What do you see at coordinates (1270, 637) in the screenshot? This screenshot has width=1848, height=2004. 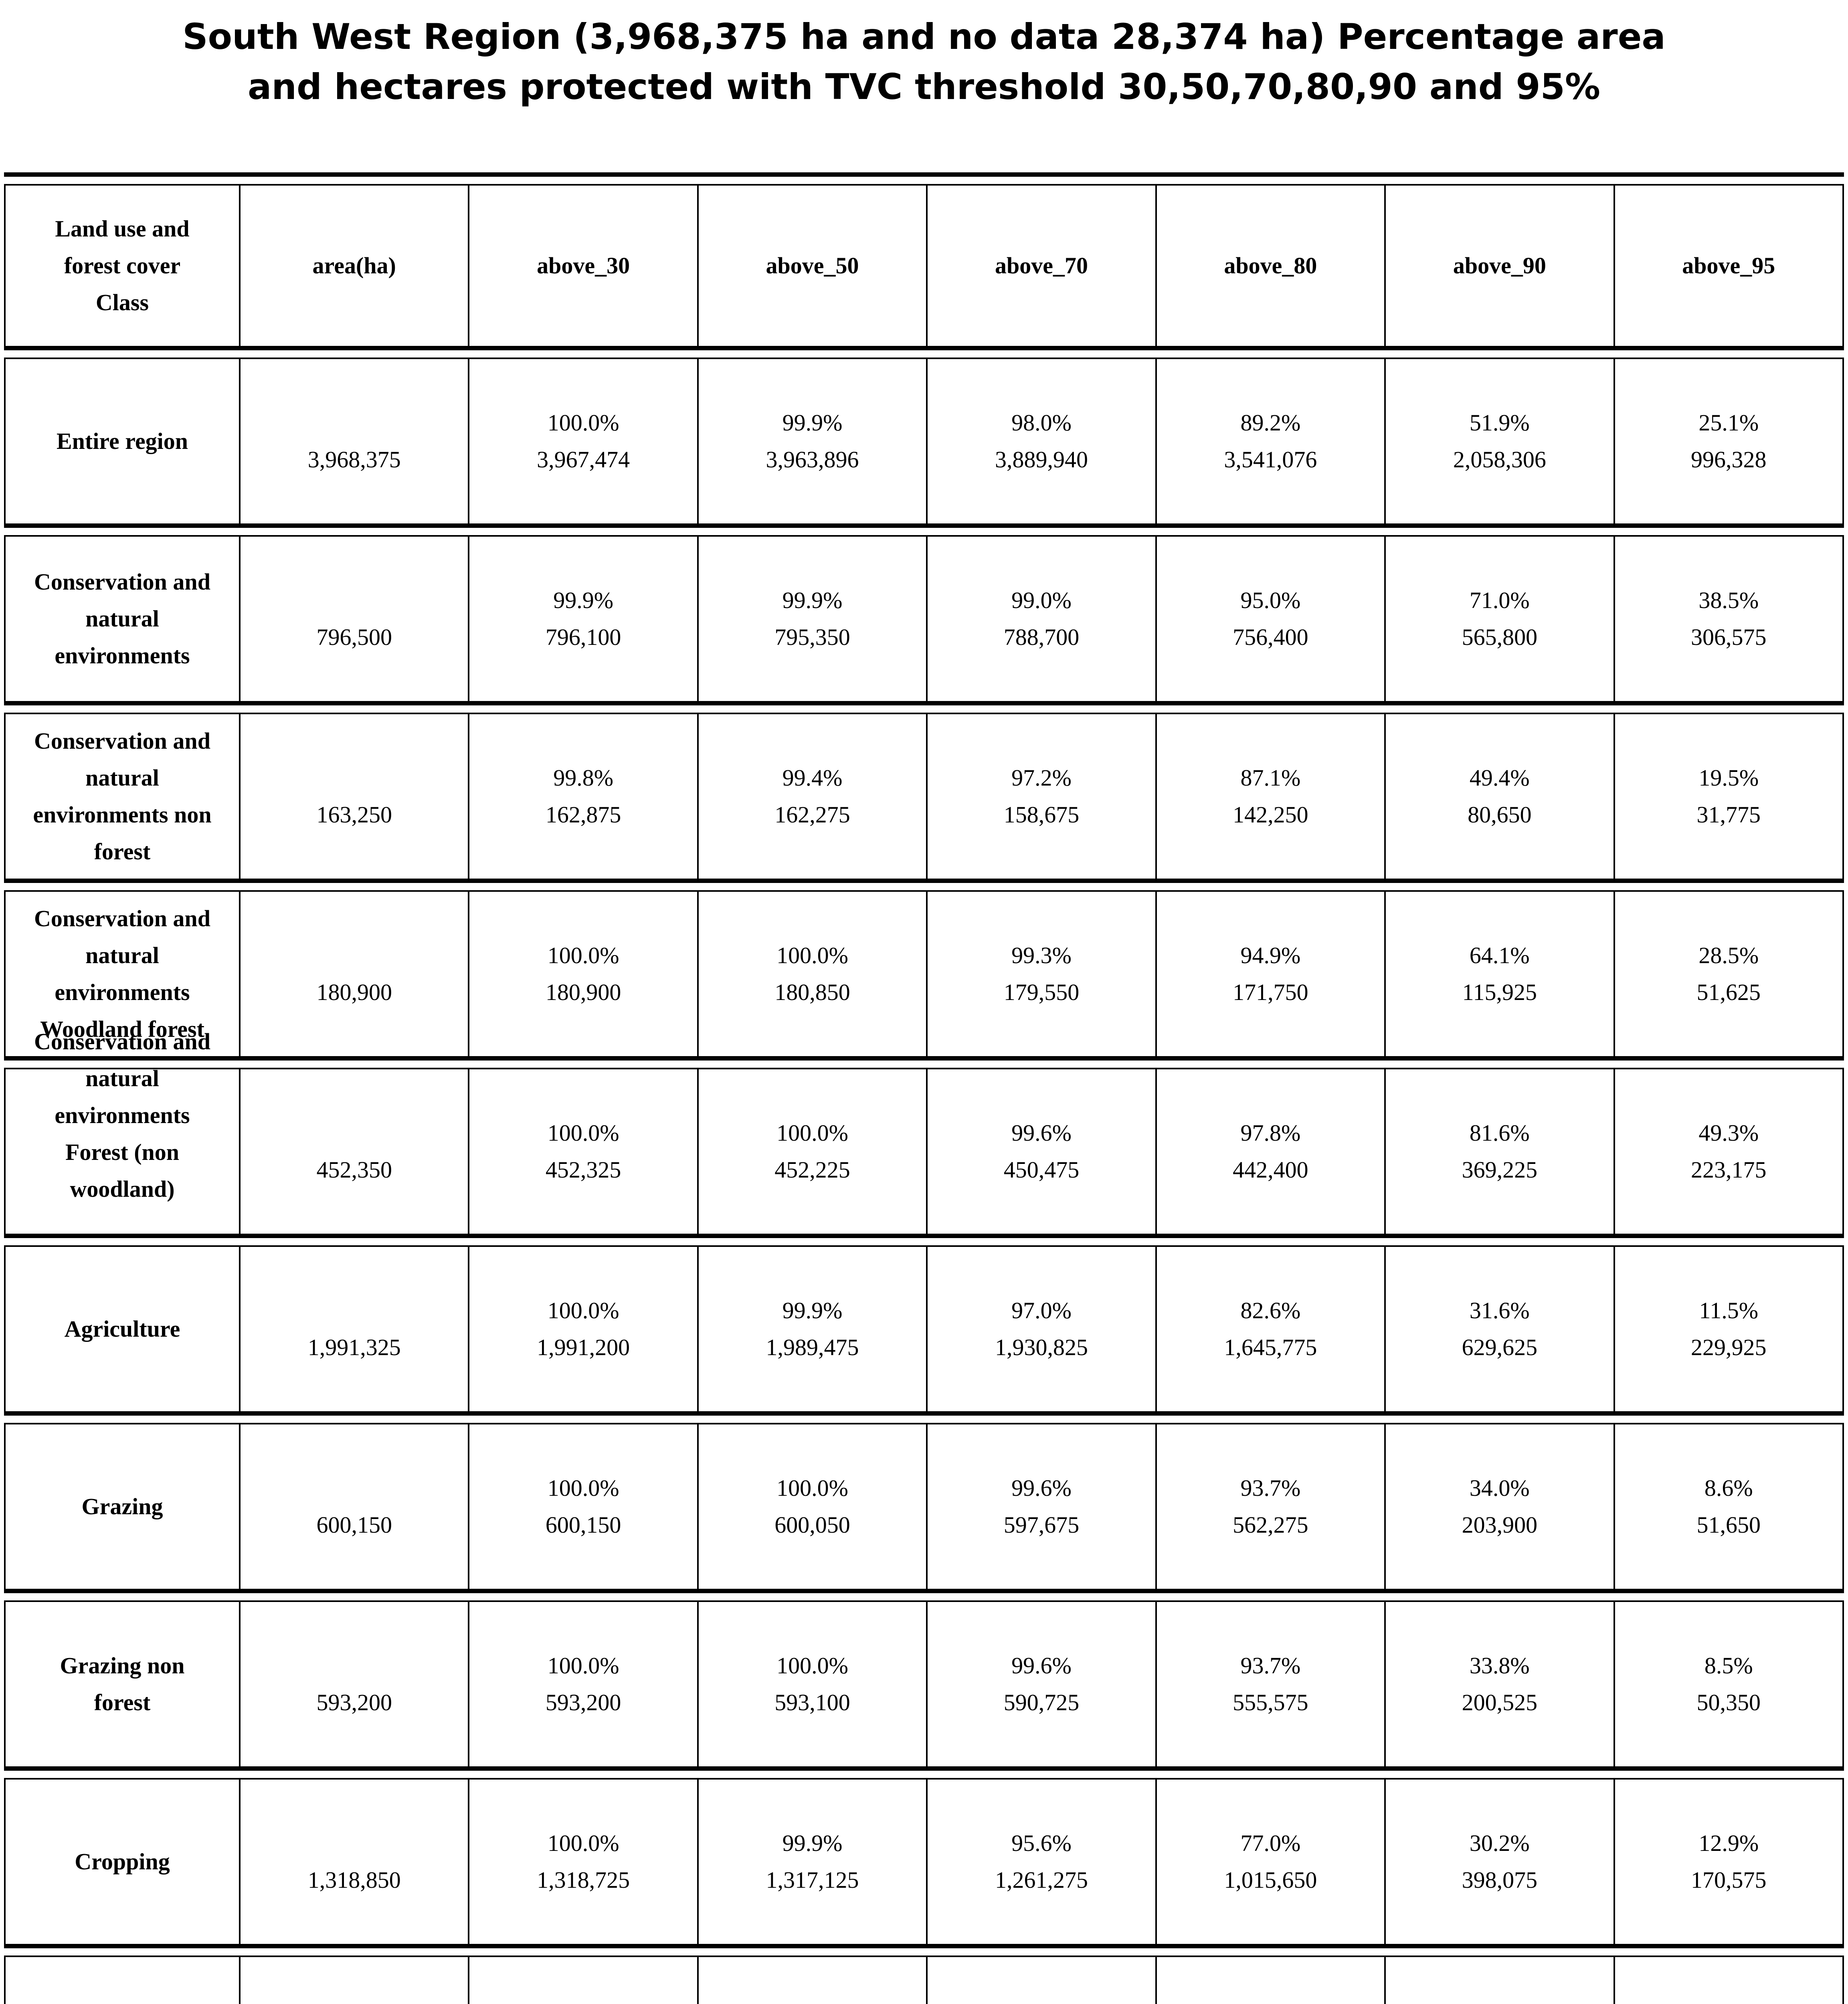 I see `hectares-value: 756,400` at bounding box center [1270, 637].